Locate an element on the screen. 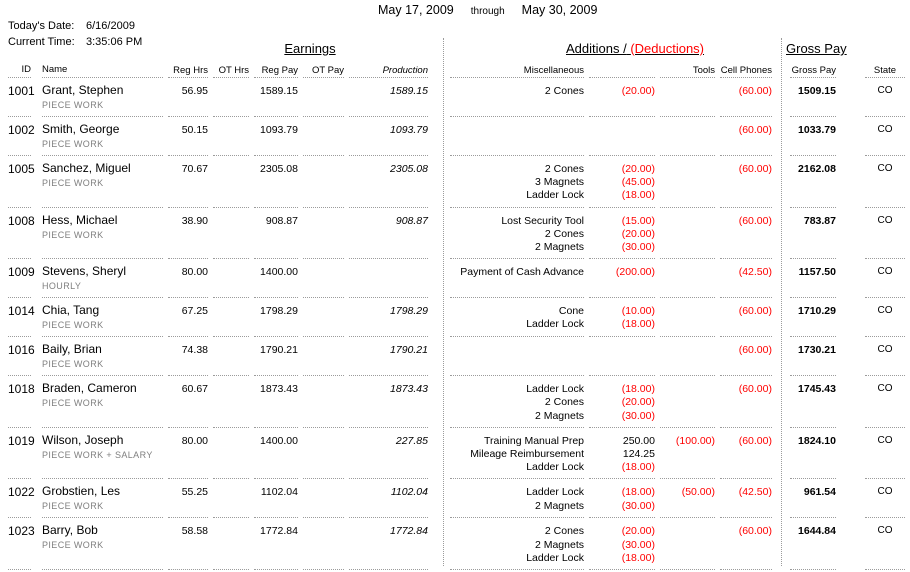 The height and width of the screenshot is (572, 910). gross-pay-value: 1710.29 is located at coordinates (813, 318).